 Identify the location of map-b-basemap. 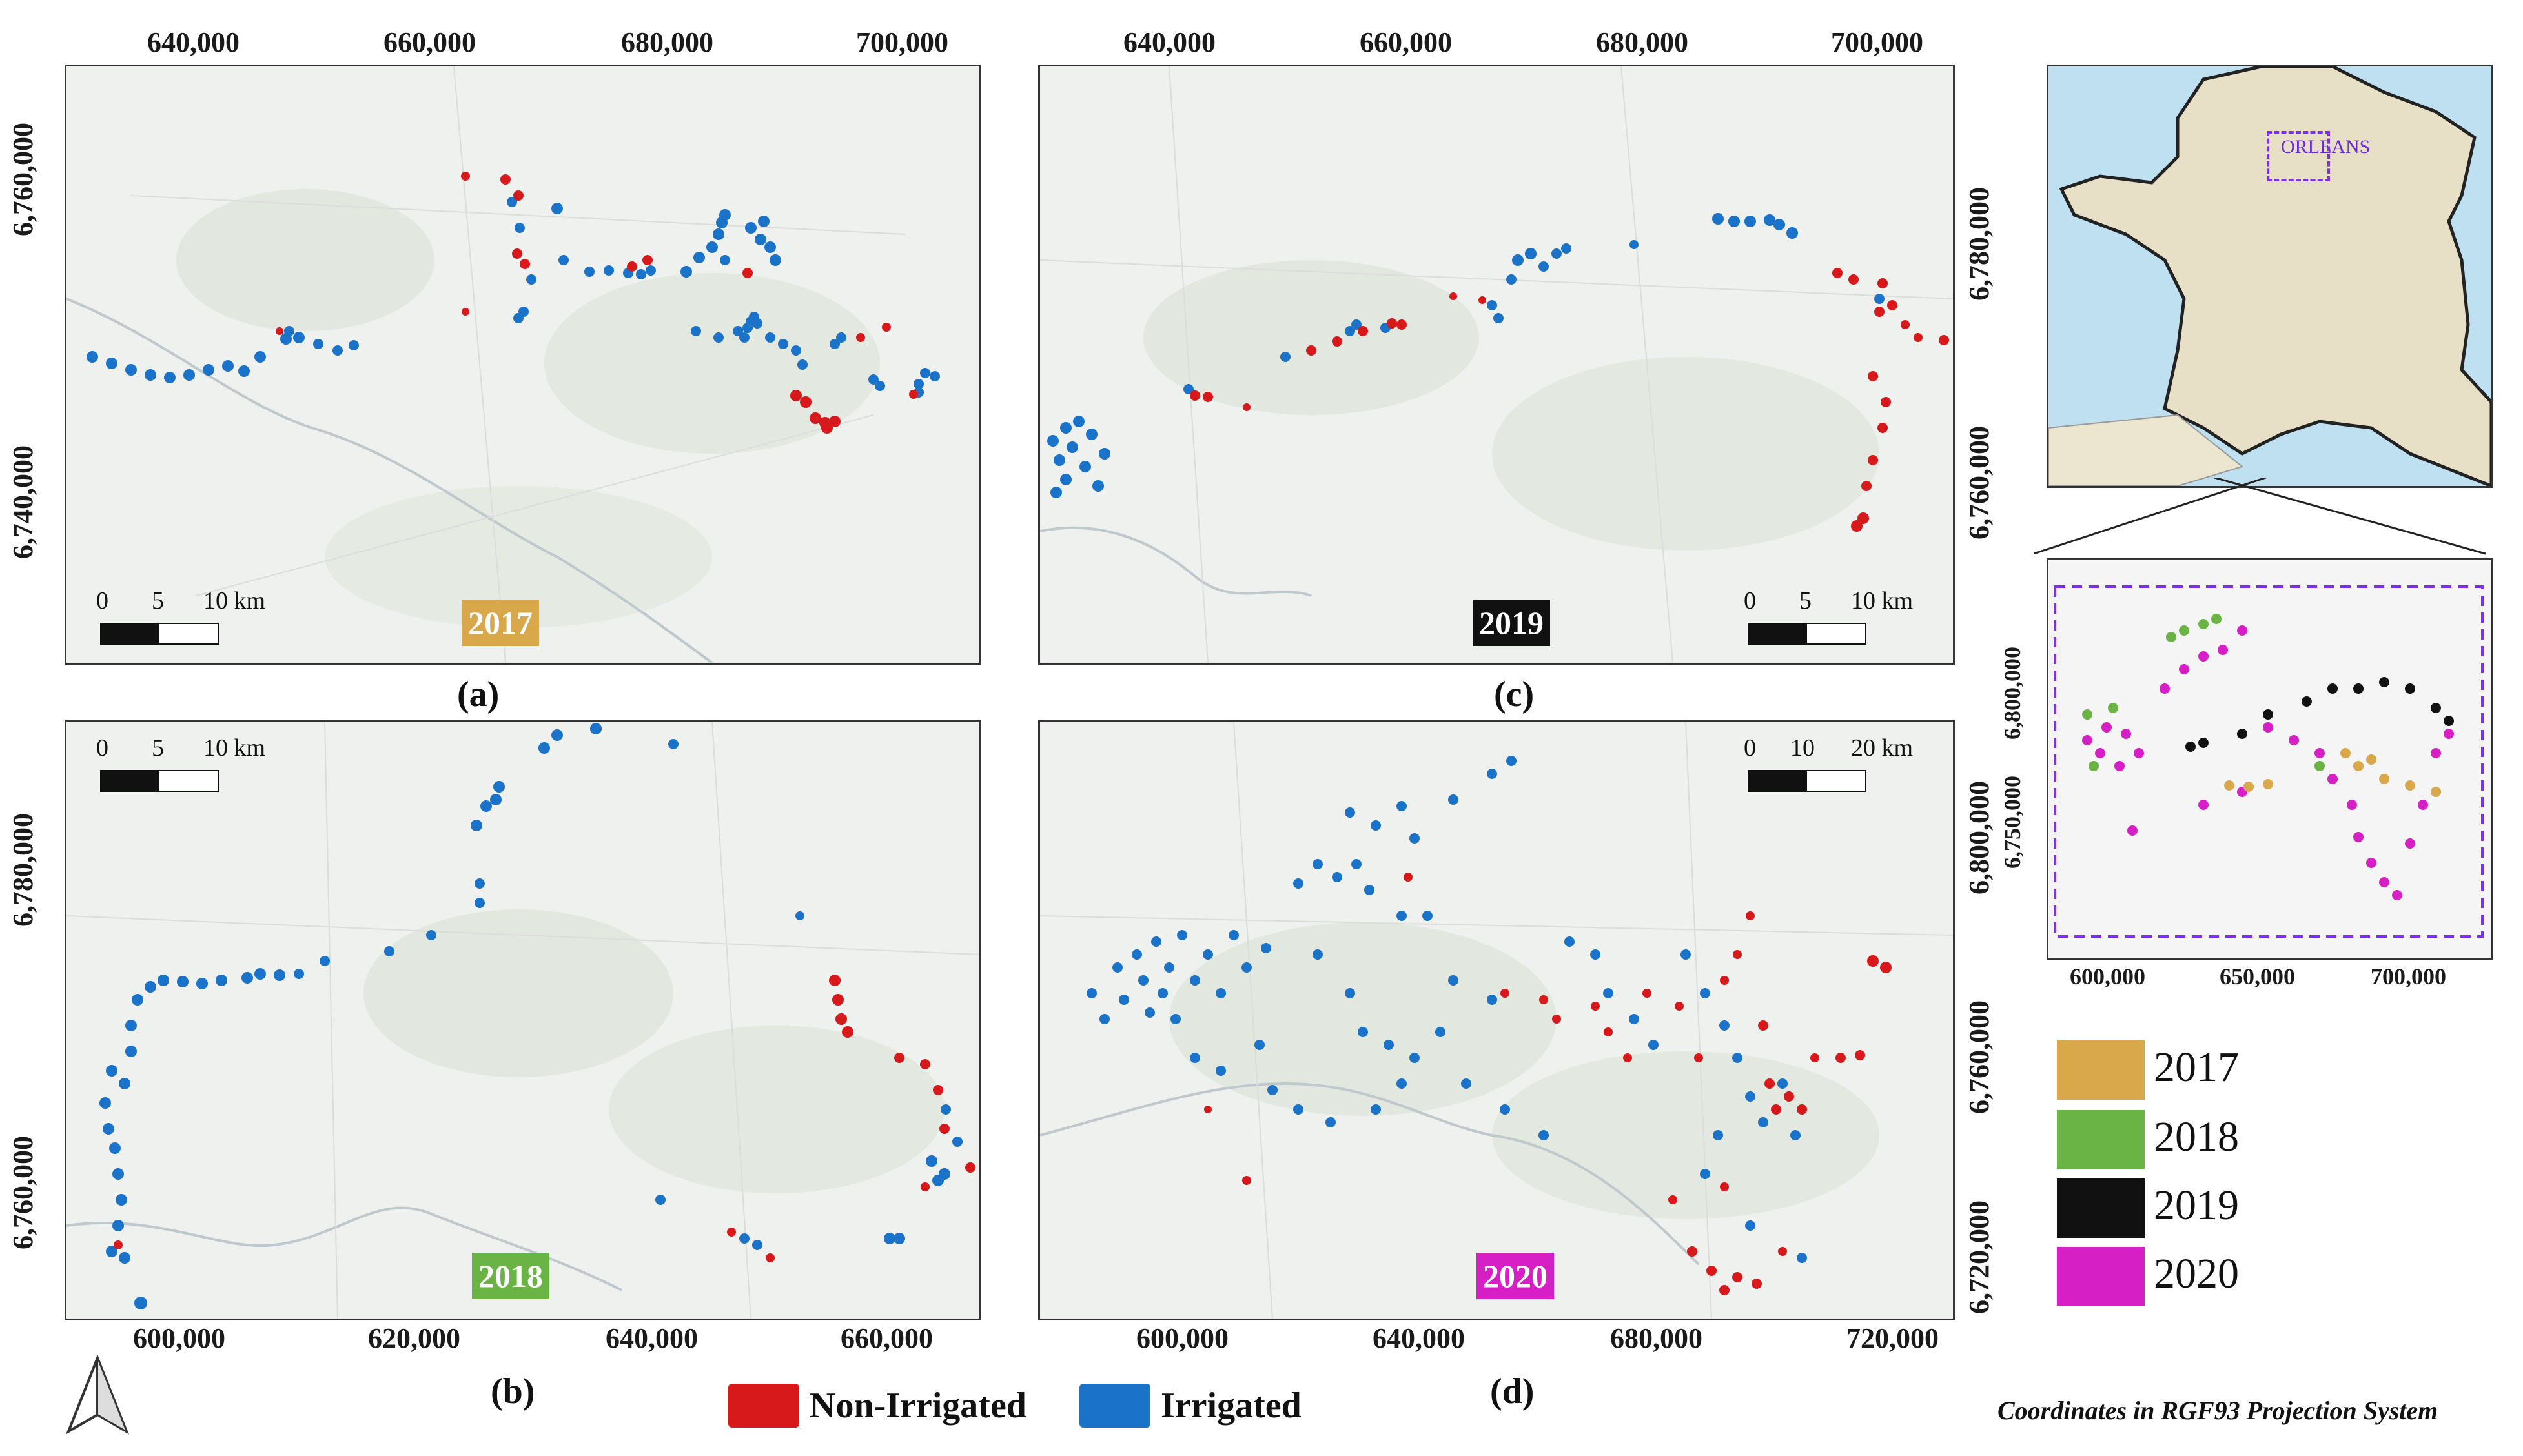
(523, 1021).